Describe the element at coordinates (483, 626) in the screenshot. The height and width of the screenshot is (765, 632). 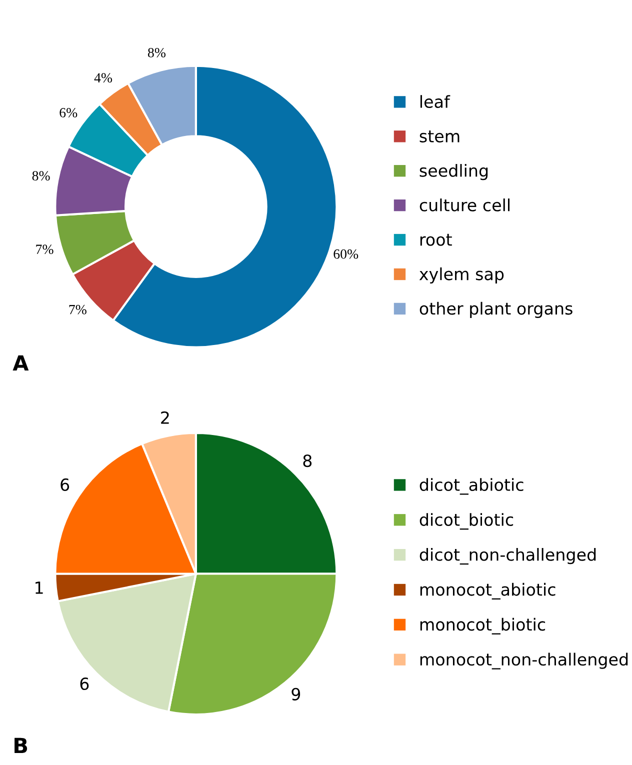
I see `legend-label: monocot_biotic` at that location.